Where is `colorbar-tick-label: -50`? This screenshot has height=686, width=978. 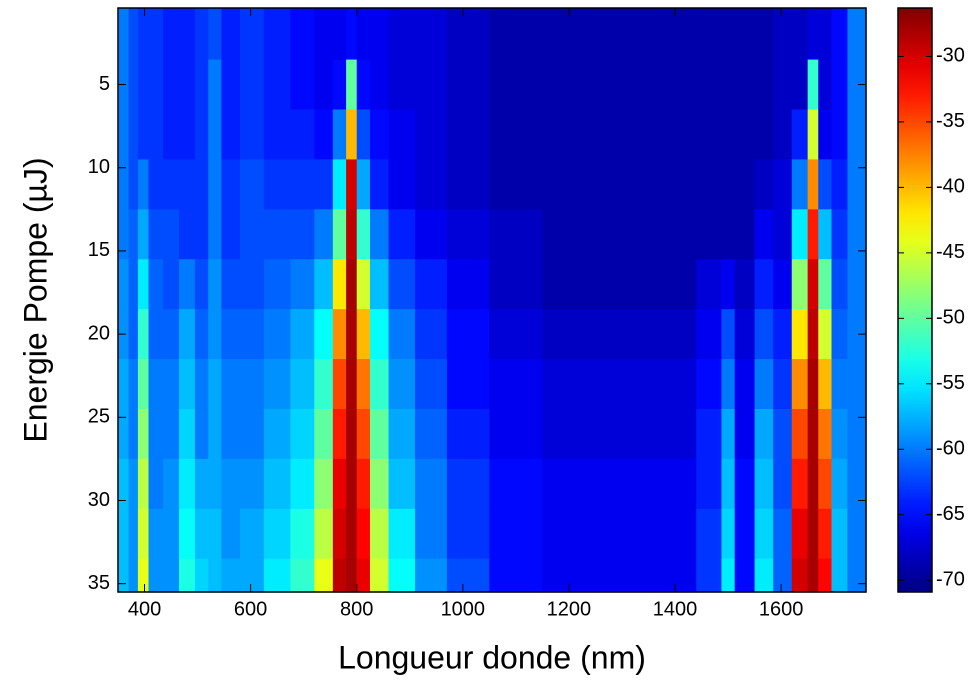
colorbar-tick-label: -50 is located at coordinates (950, 318).